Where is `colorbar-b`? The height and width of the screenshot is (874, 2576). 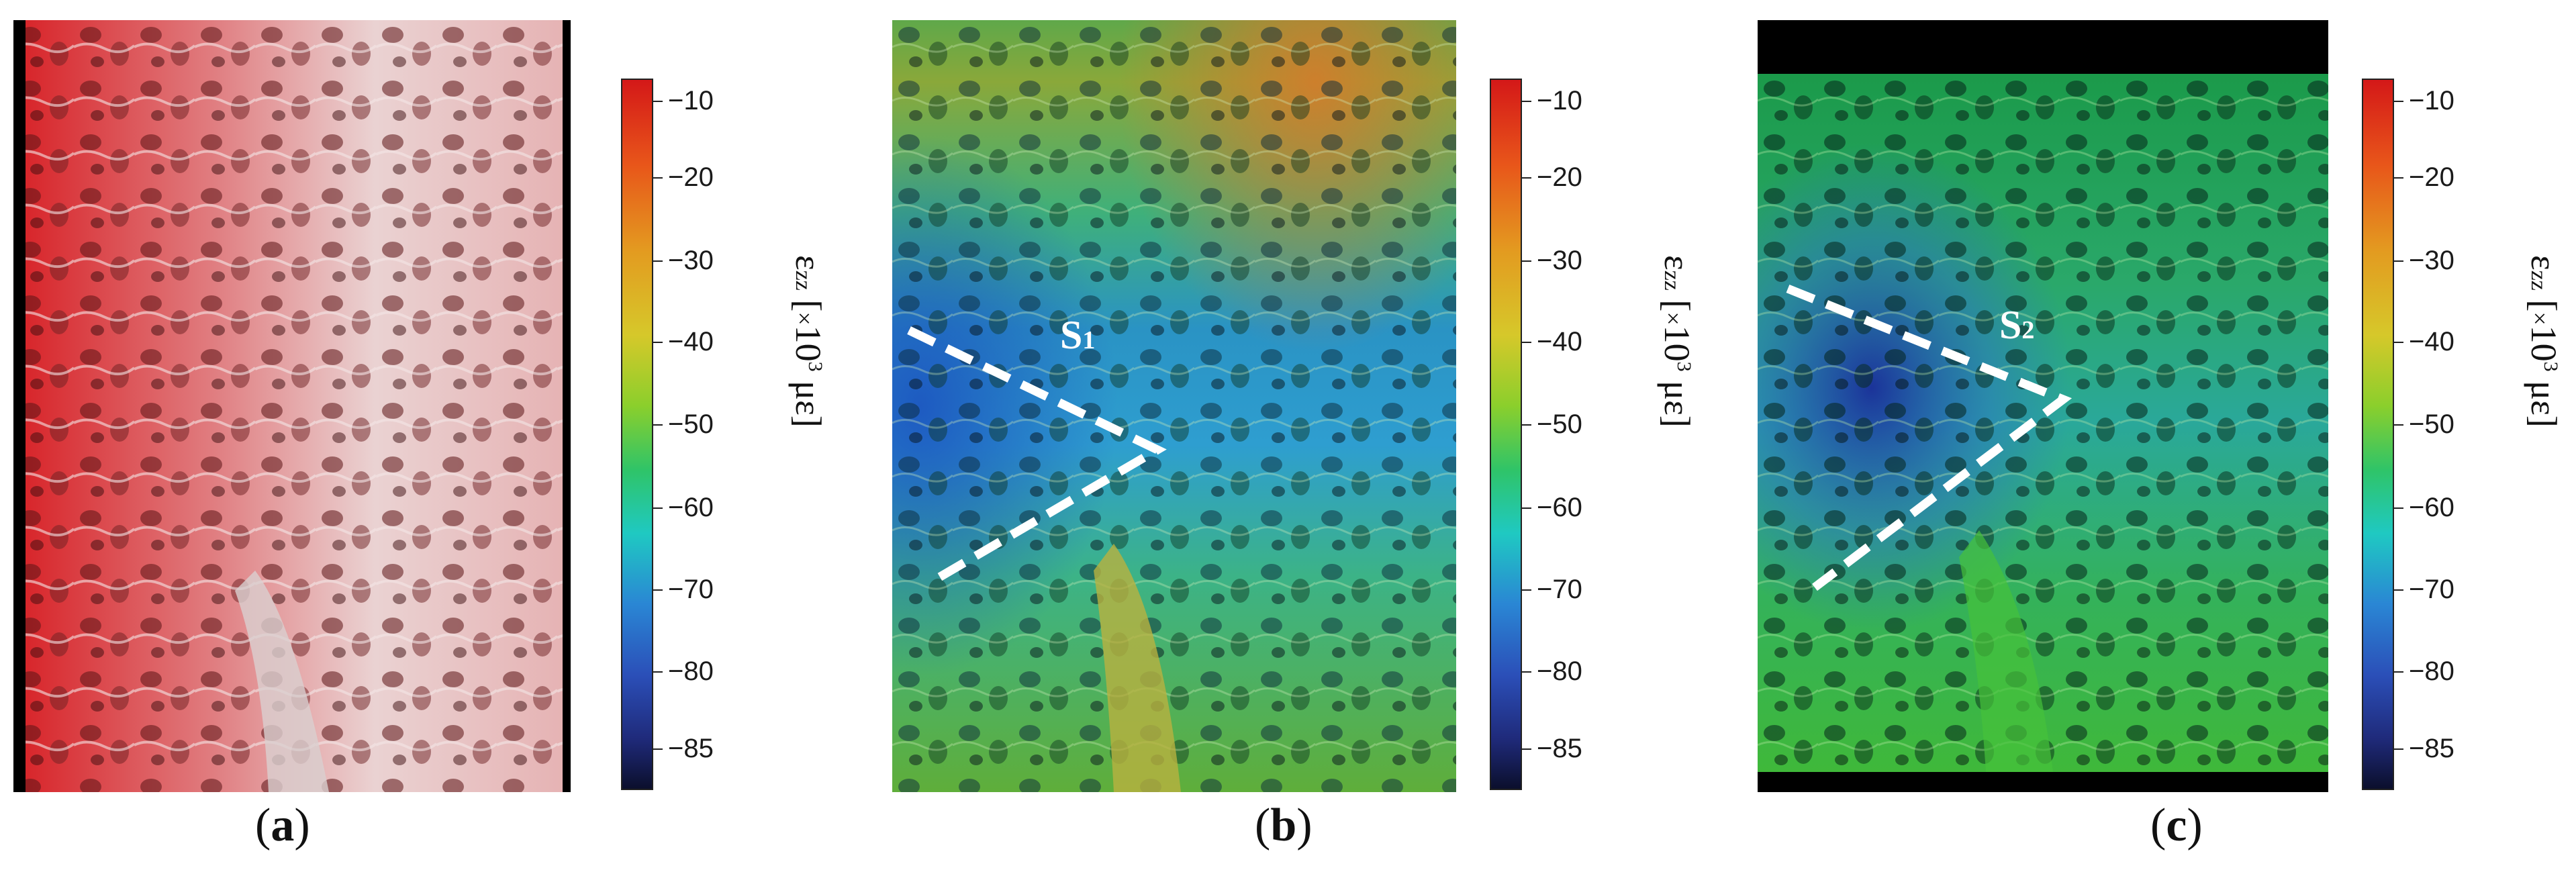
colorbar-b is located at coordinates (1506, 435).